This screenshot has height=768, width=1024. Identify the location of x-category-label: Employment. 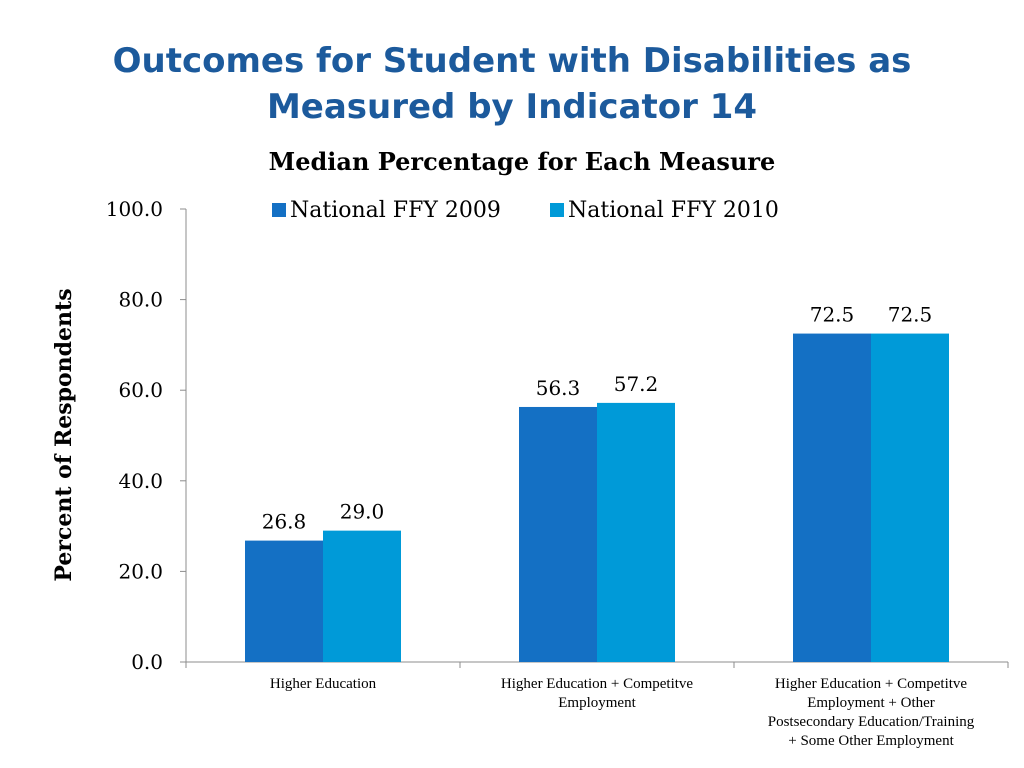
(597, 703).